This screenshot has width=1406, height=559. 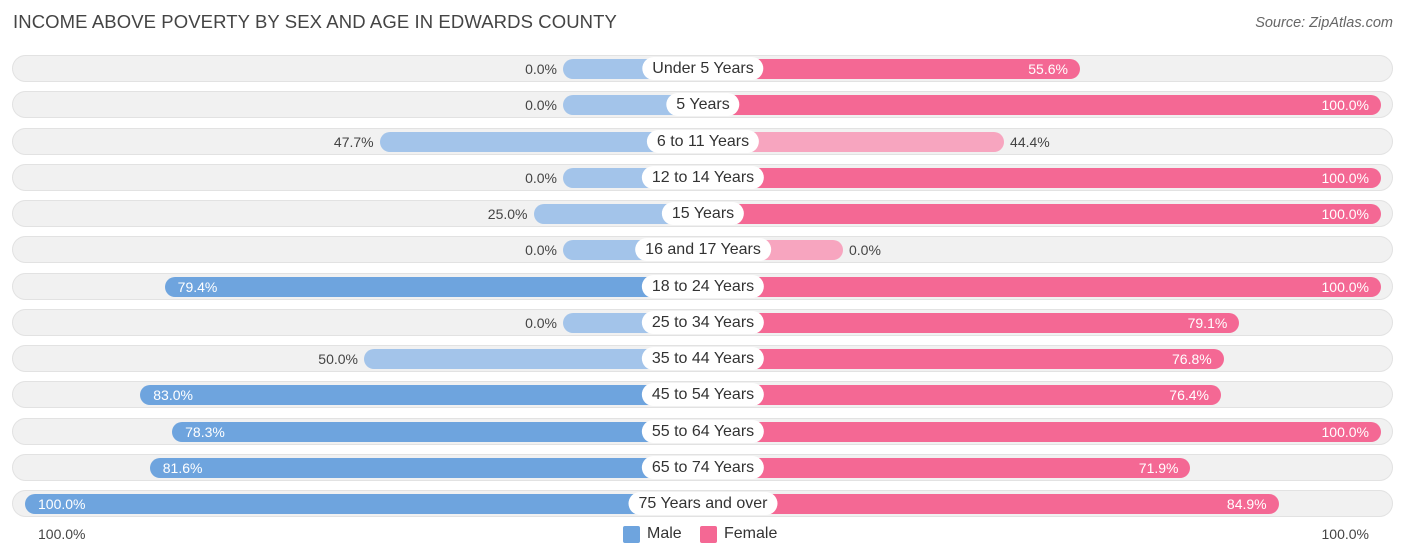 I want to click on value-label-female-65-to-74-years: 71.9%, so click(x=1158, y=467).